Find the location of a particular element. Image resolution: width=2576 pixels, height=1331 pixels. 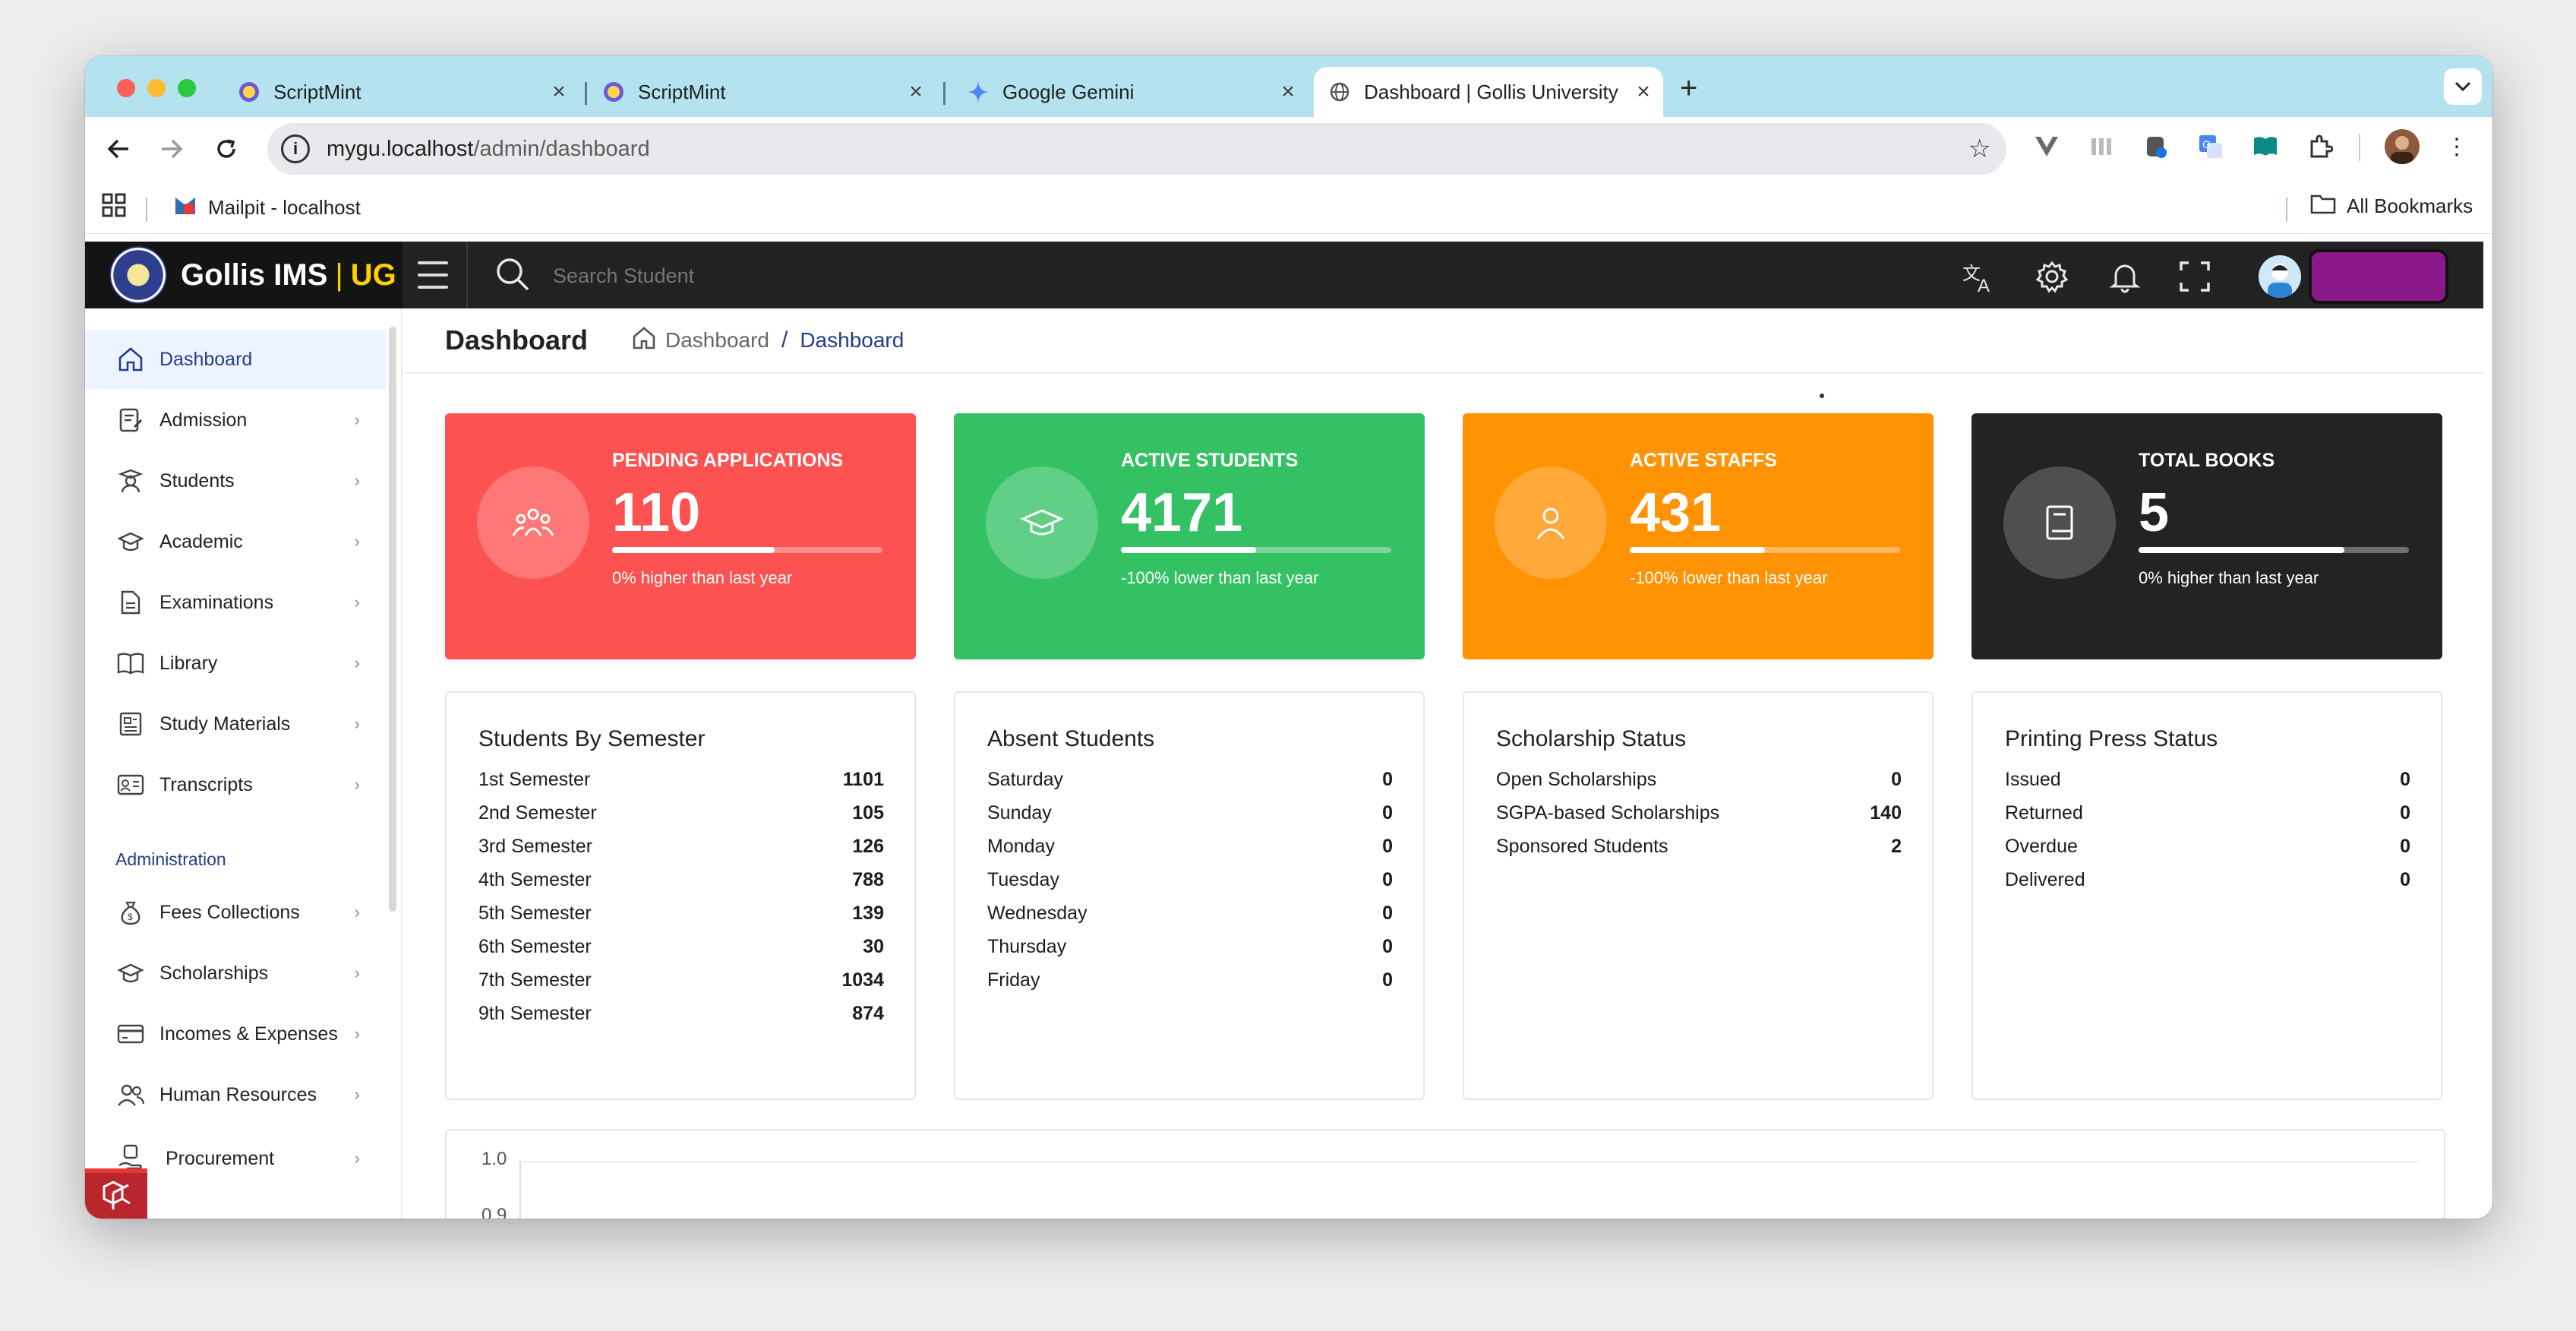

forward-arrow-icon is located at coordinates (171, 149).